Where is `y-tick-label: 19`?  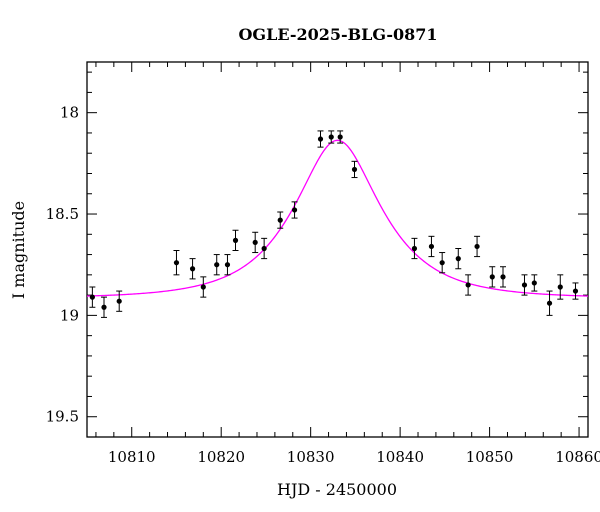
y-tick-label: 19 is located at coordinates (69, 315).